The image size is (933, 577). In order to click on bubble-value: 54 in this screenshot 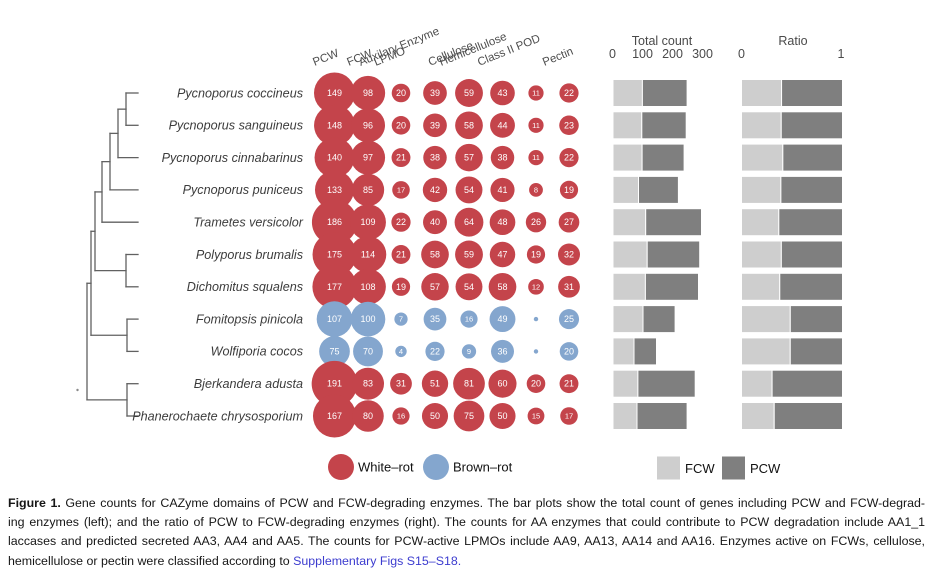, I will do `click(469, 190)`.